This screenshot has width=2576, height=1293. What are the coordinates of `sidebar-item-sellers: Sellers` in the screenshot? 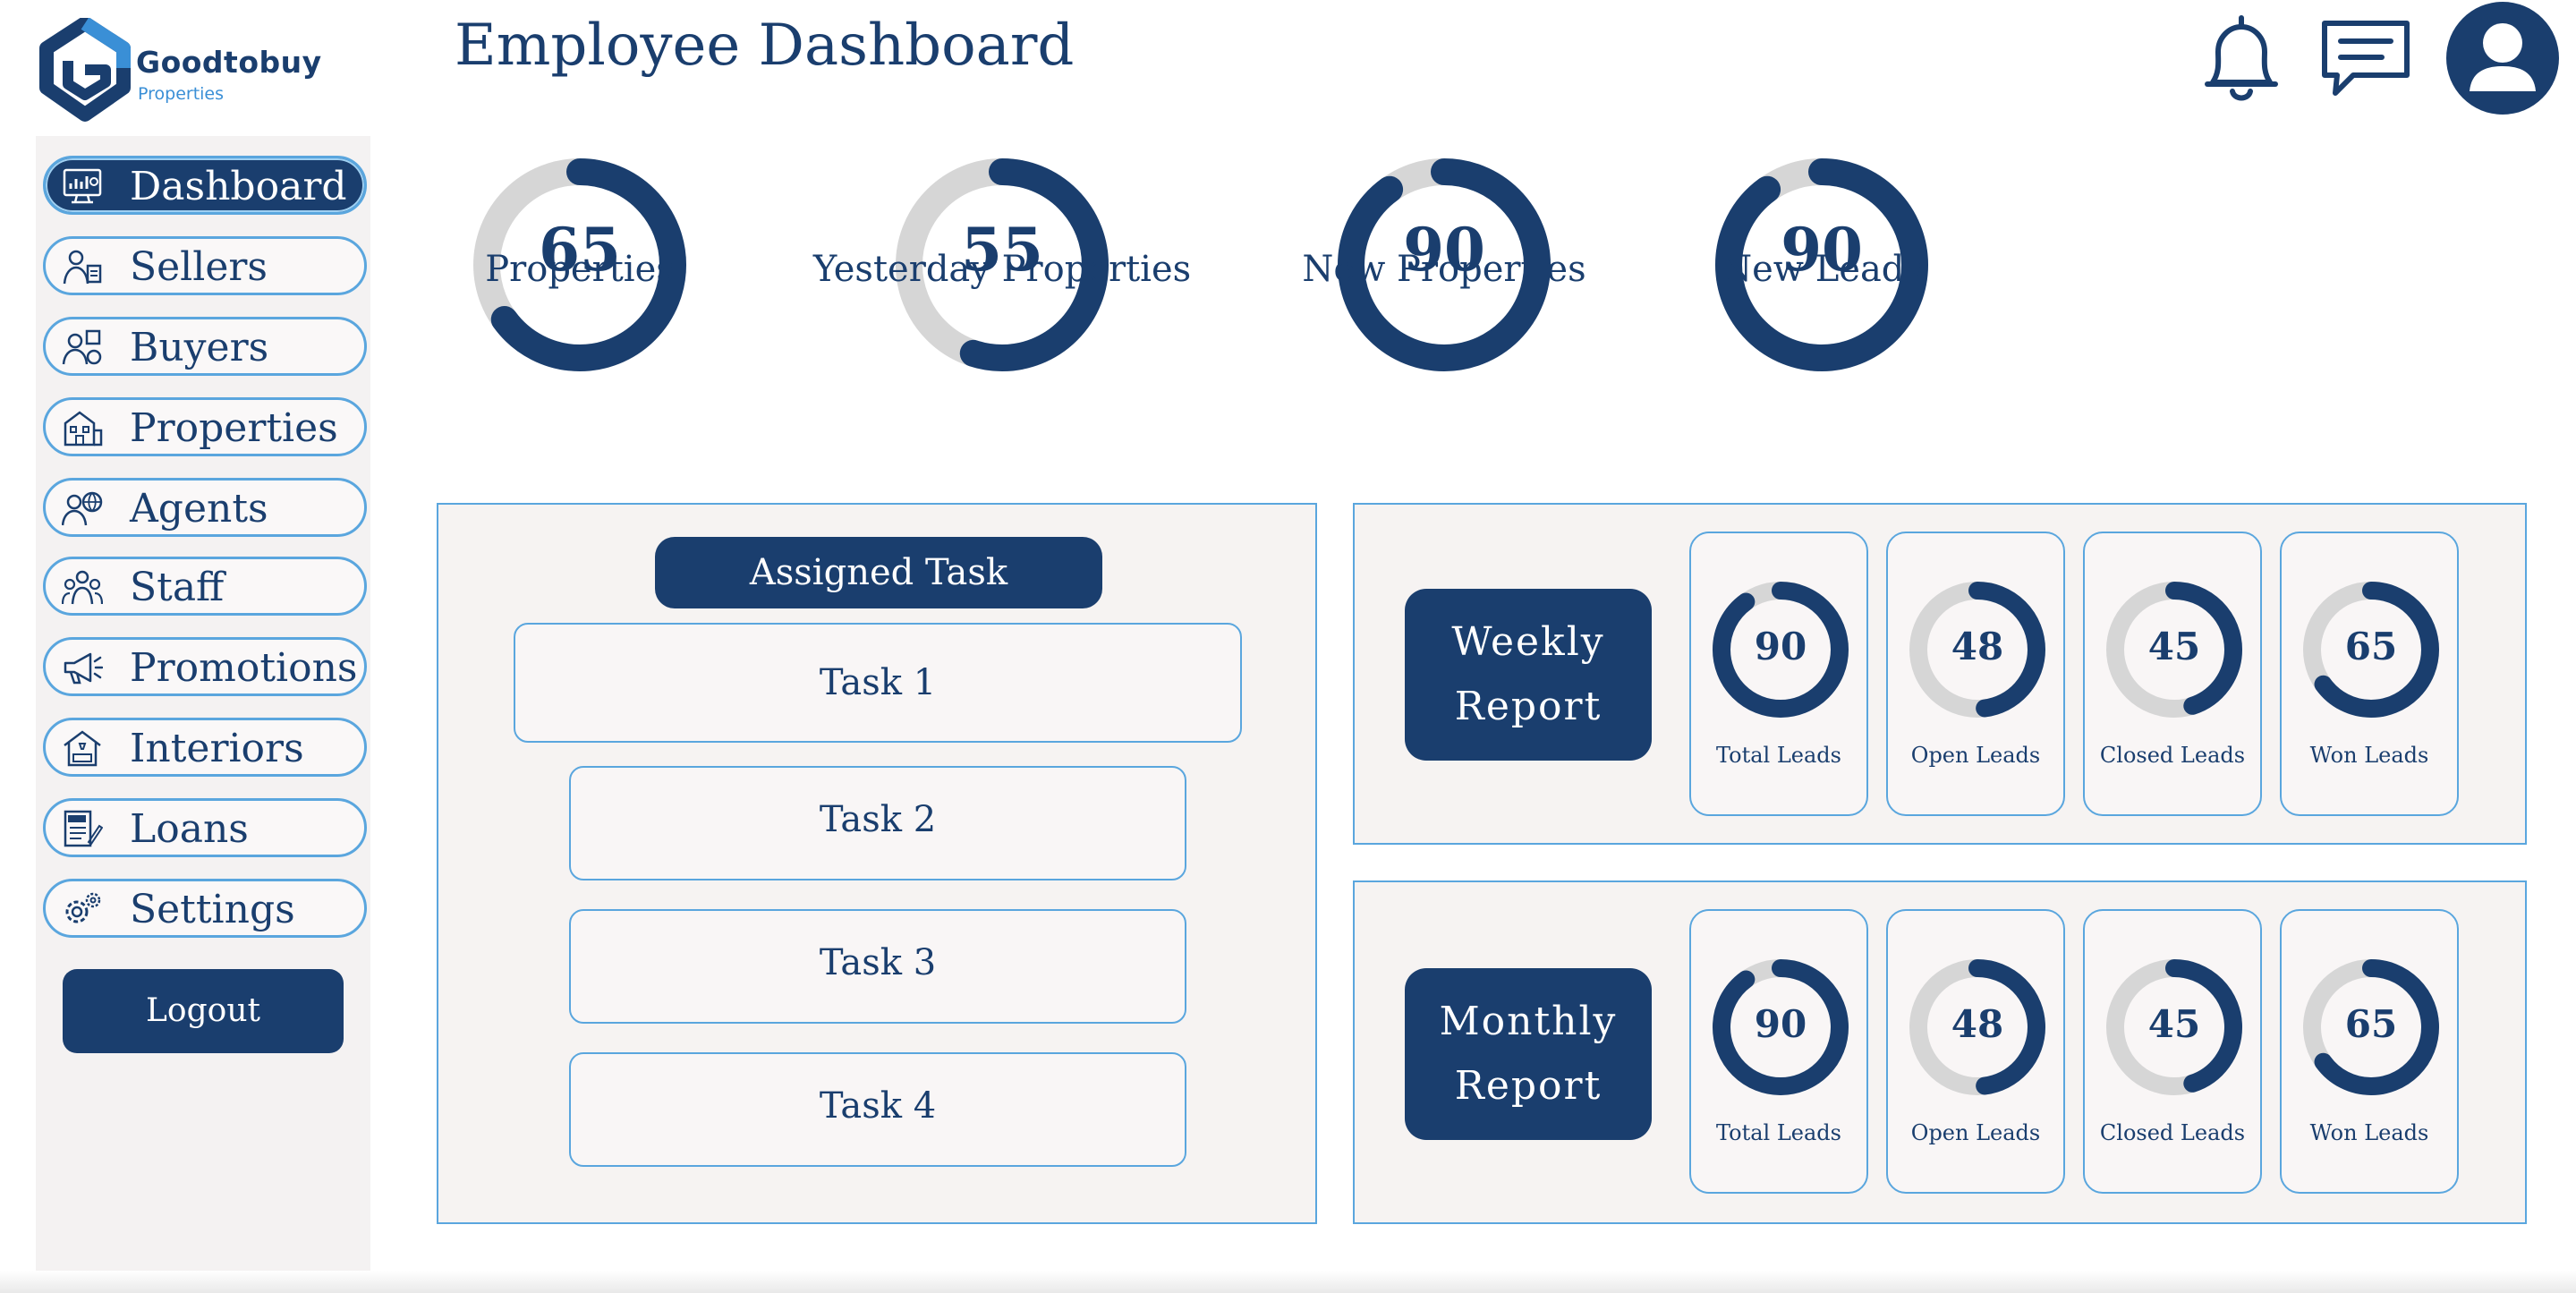 It's located at (205, 266).